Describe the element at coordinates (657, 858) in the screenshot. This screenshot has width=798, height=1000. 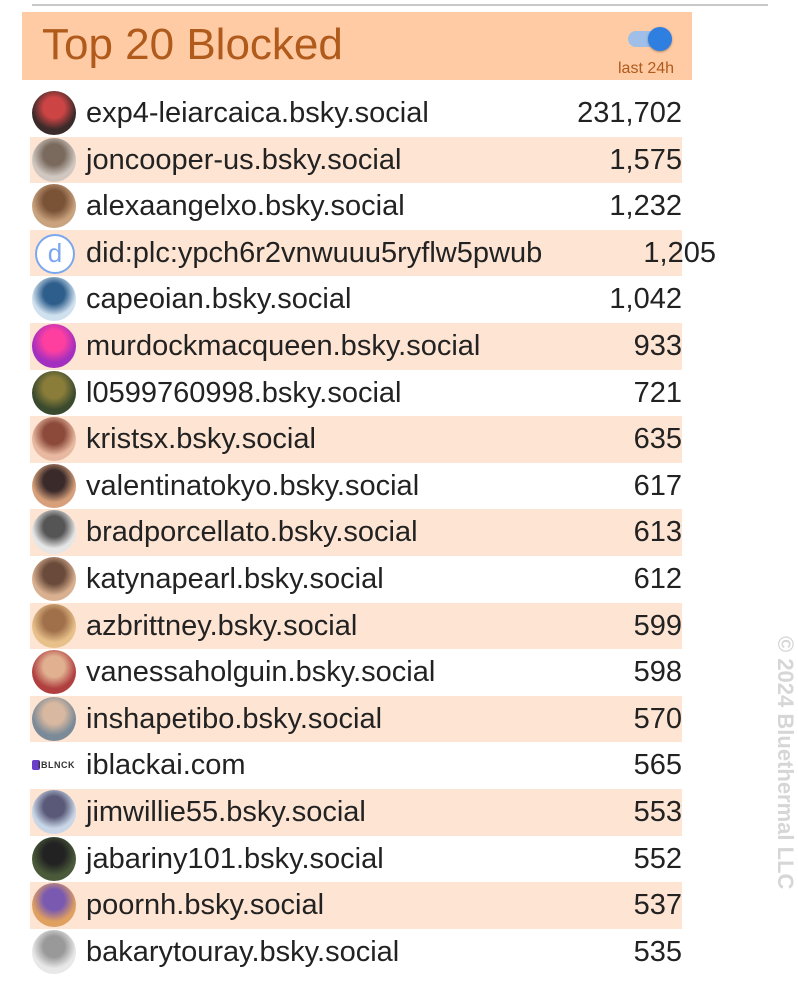
I see `block-count: 552` at that location.